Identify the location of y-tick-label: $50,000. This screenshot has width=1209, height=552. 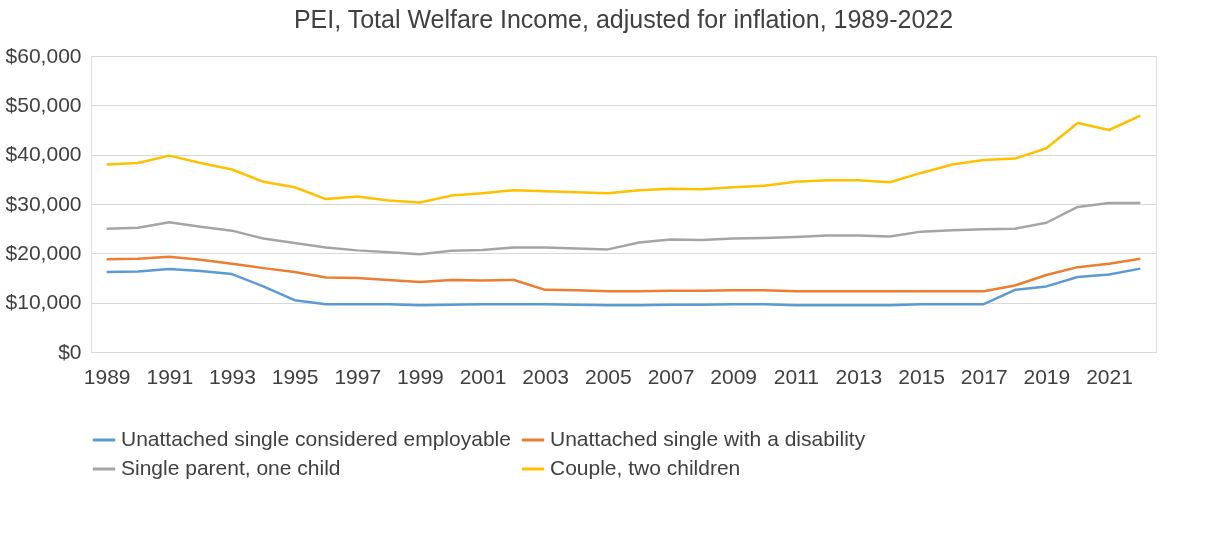
(43, 104).